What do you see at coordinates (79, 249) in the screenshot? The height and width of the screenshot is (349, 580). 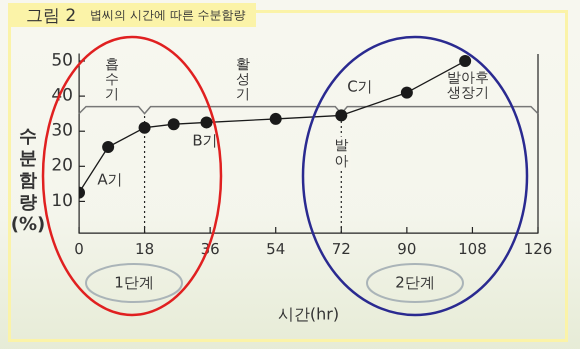 I see `x-tick-label: 0` at bounding box center [79, 249].